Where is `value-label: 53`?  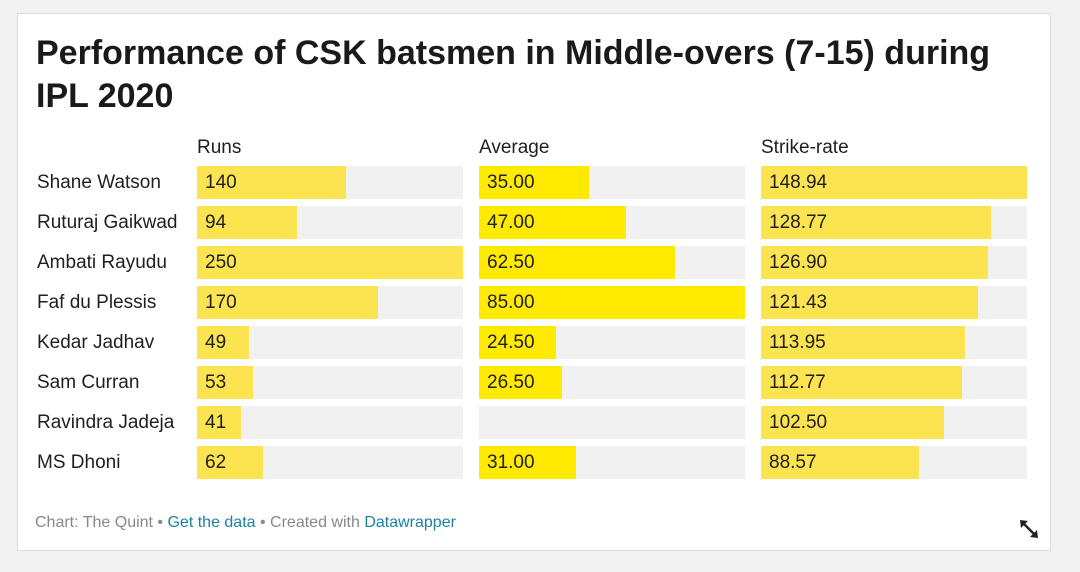
value-label: 53 is located at coordinates (216, 382).